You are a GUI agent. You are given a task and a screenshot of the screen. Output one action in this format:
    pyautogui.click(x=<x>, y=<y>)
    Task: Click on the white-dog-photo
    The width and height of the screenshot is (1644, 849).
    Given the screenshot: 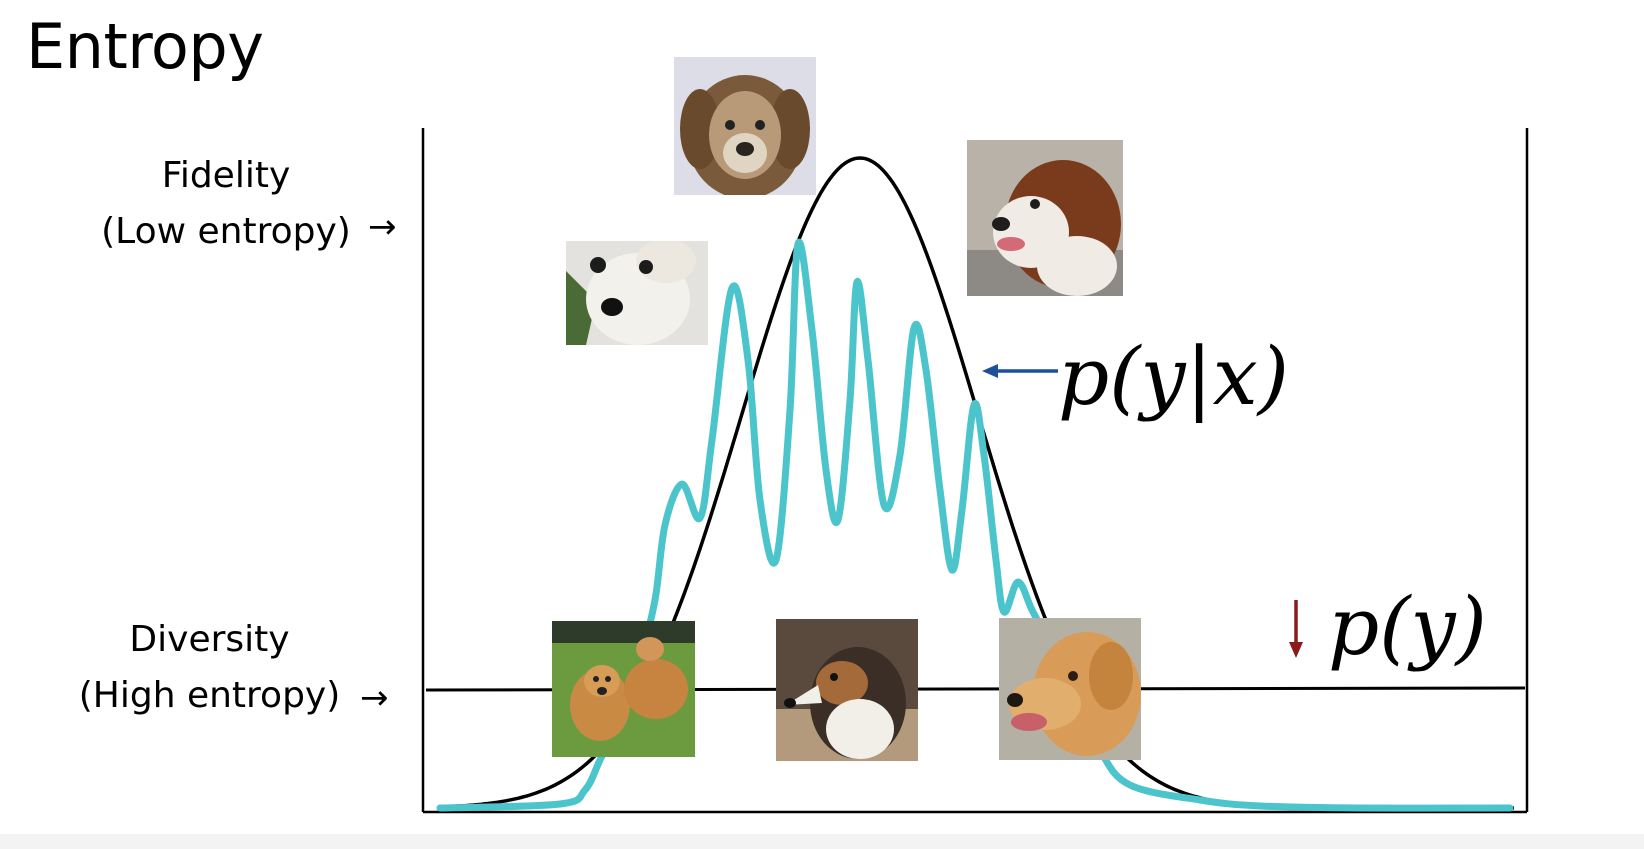 What is the action you would take?
    pyautogui.click(x=637, y=293)
    